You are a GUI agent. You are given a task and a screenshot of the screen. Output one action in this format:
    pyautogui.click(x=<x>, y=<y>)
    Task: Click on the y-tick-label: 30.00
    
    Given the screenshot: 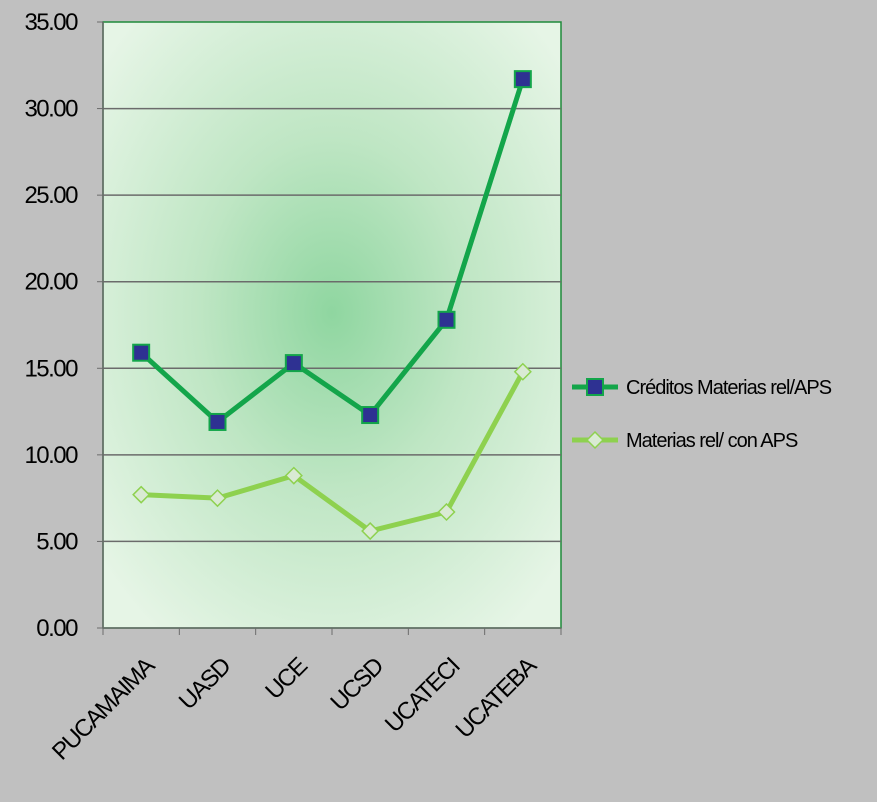 What is the action you would take?
    pyautogui.click(x=51, y=109)
    